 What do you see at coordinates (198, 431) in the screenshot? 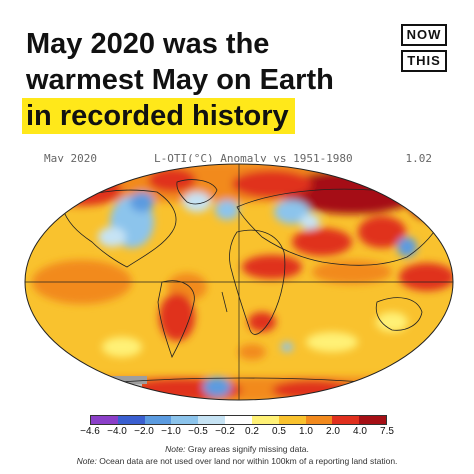
I see `colorbar-label: −0.5` at bounding box center [198, 431].